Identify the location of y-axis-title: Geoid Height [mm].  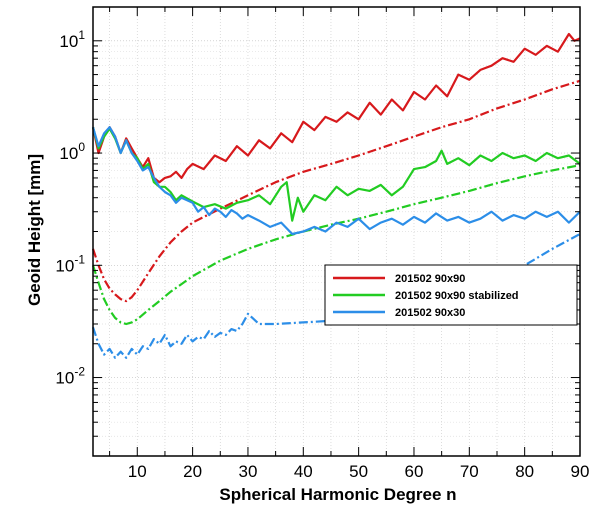
(34, 230).